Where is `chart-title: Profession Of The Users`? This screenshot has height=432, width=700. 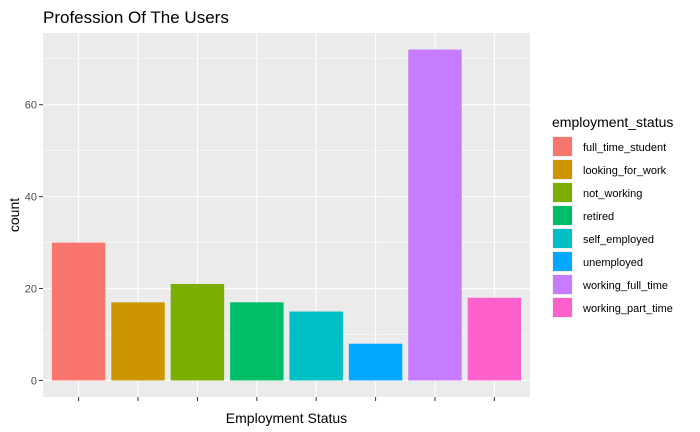
chart-title: Profession Of The Users is located at coordinates (136, 17).